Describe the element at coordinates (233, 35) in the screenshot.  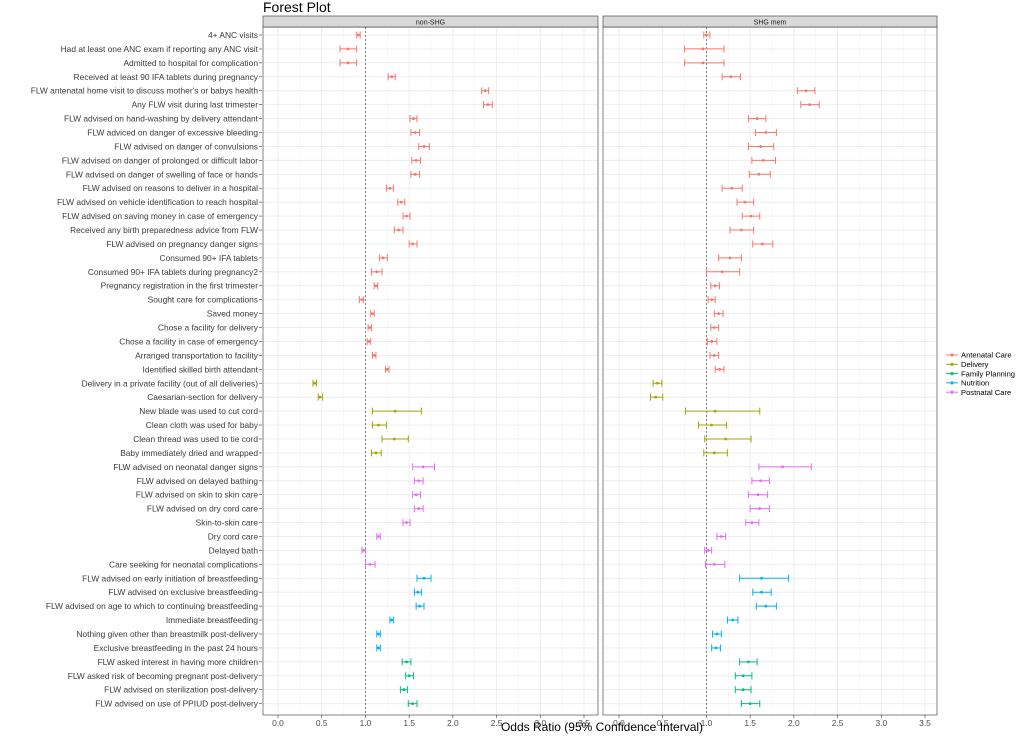
I see `category-label: 4+ ANC visits` at that location.